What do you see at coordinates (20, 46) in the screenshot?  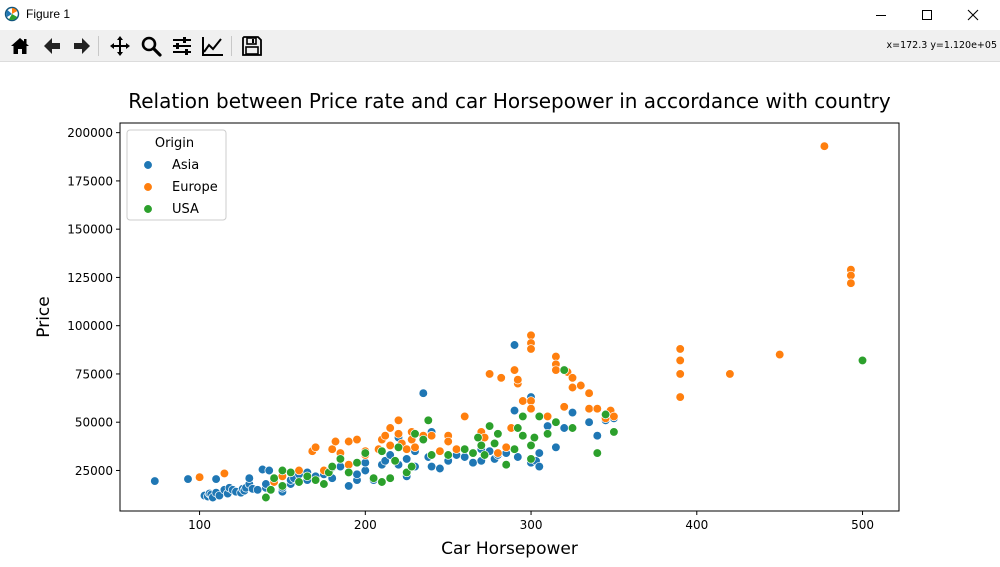 I see `home-button` at bounding box center [20, 46].